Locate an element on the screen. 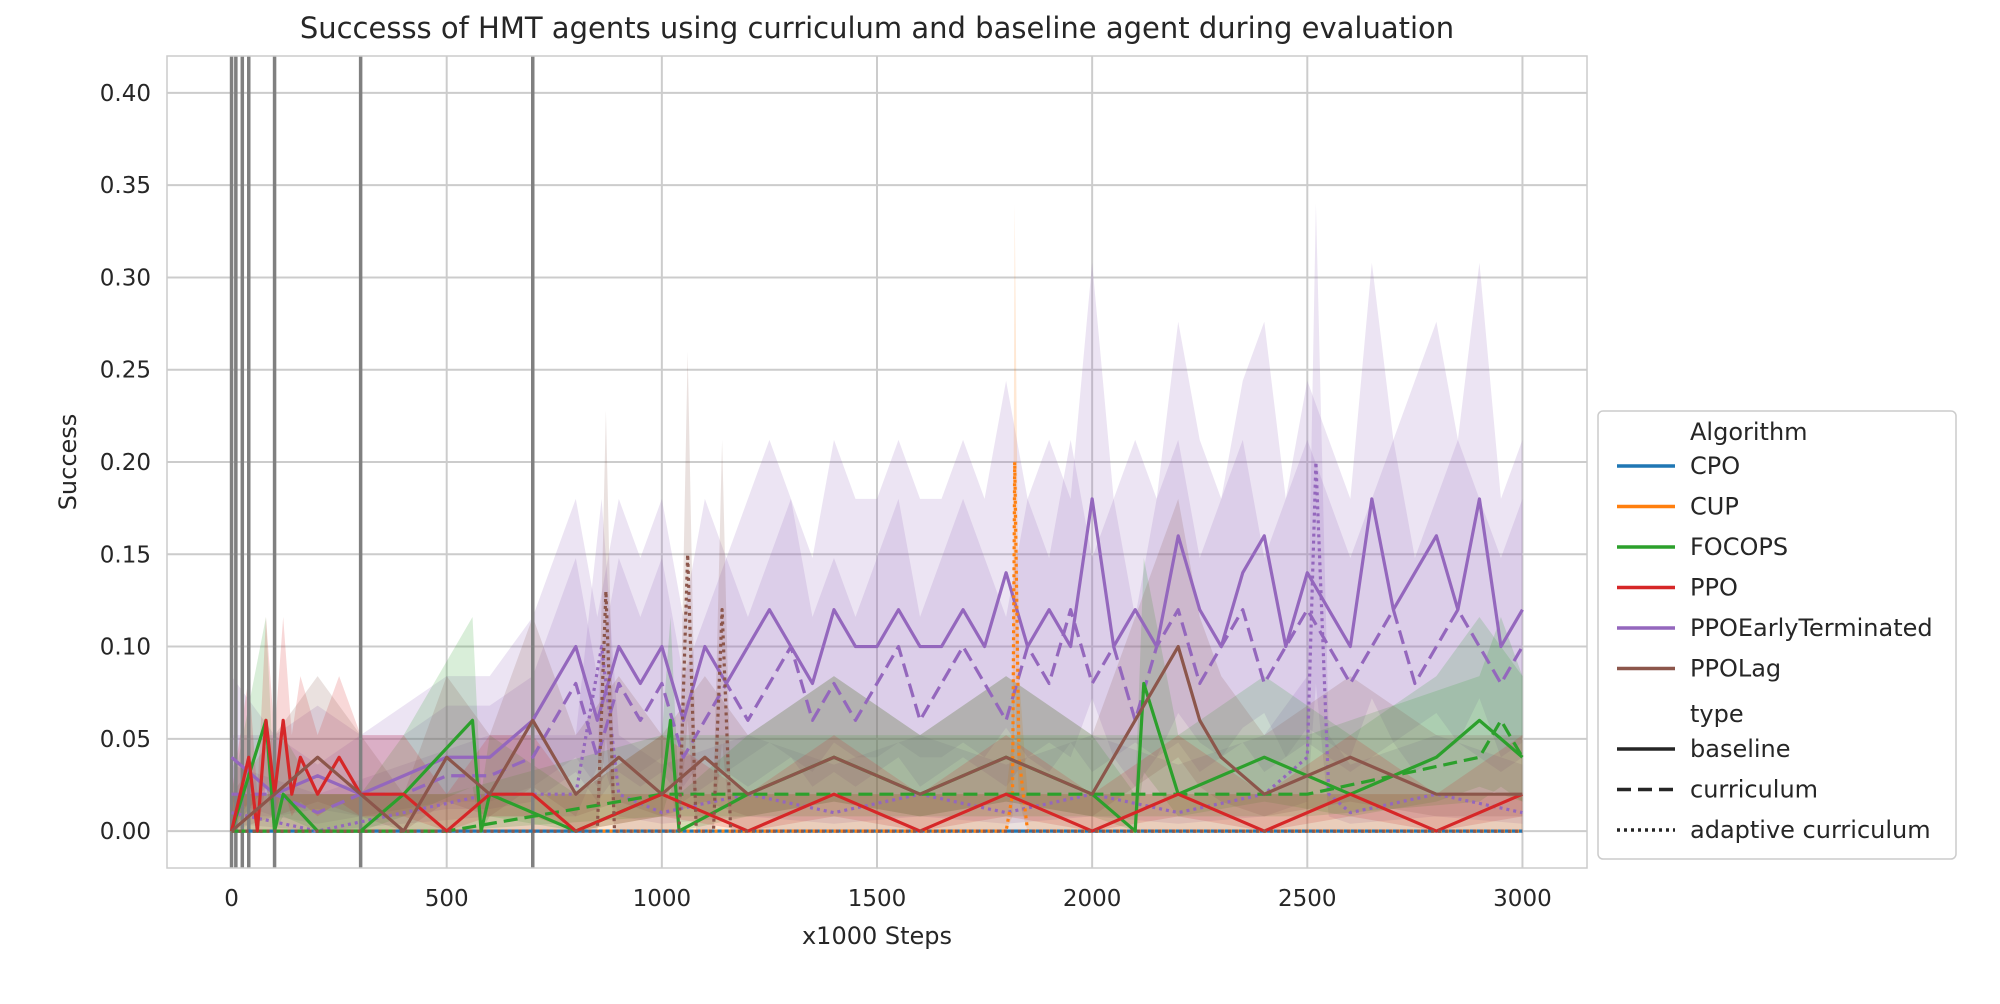 This screenshot has height=1004, width=2000. y-tick-label: 0.25 is located at coordinates (125, 371).